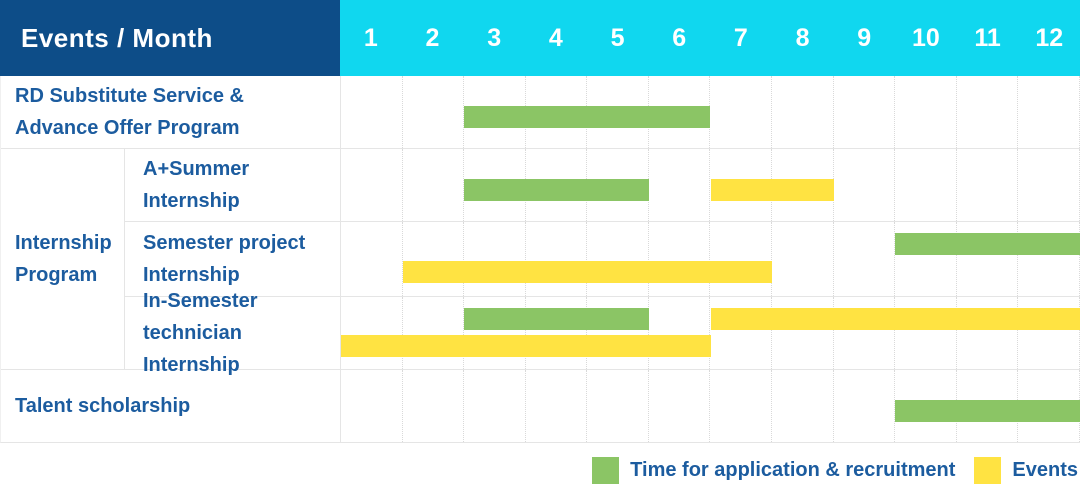  Describe the element at coordinates (171, 406) in the screenshot. I see `row-label: Talent scholarship` at that location.